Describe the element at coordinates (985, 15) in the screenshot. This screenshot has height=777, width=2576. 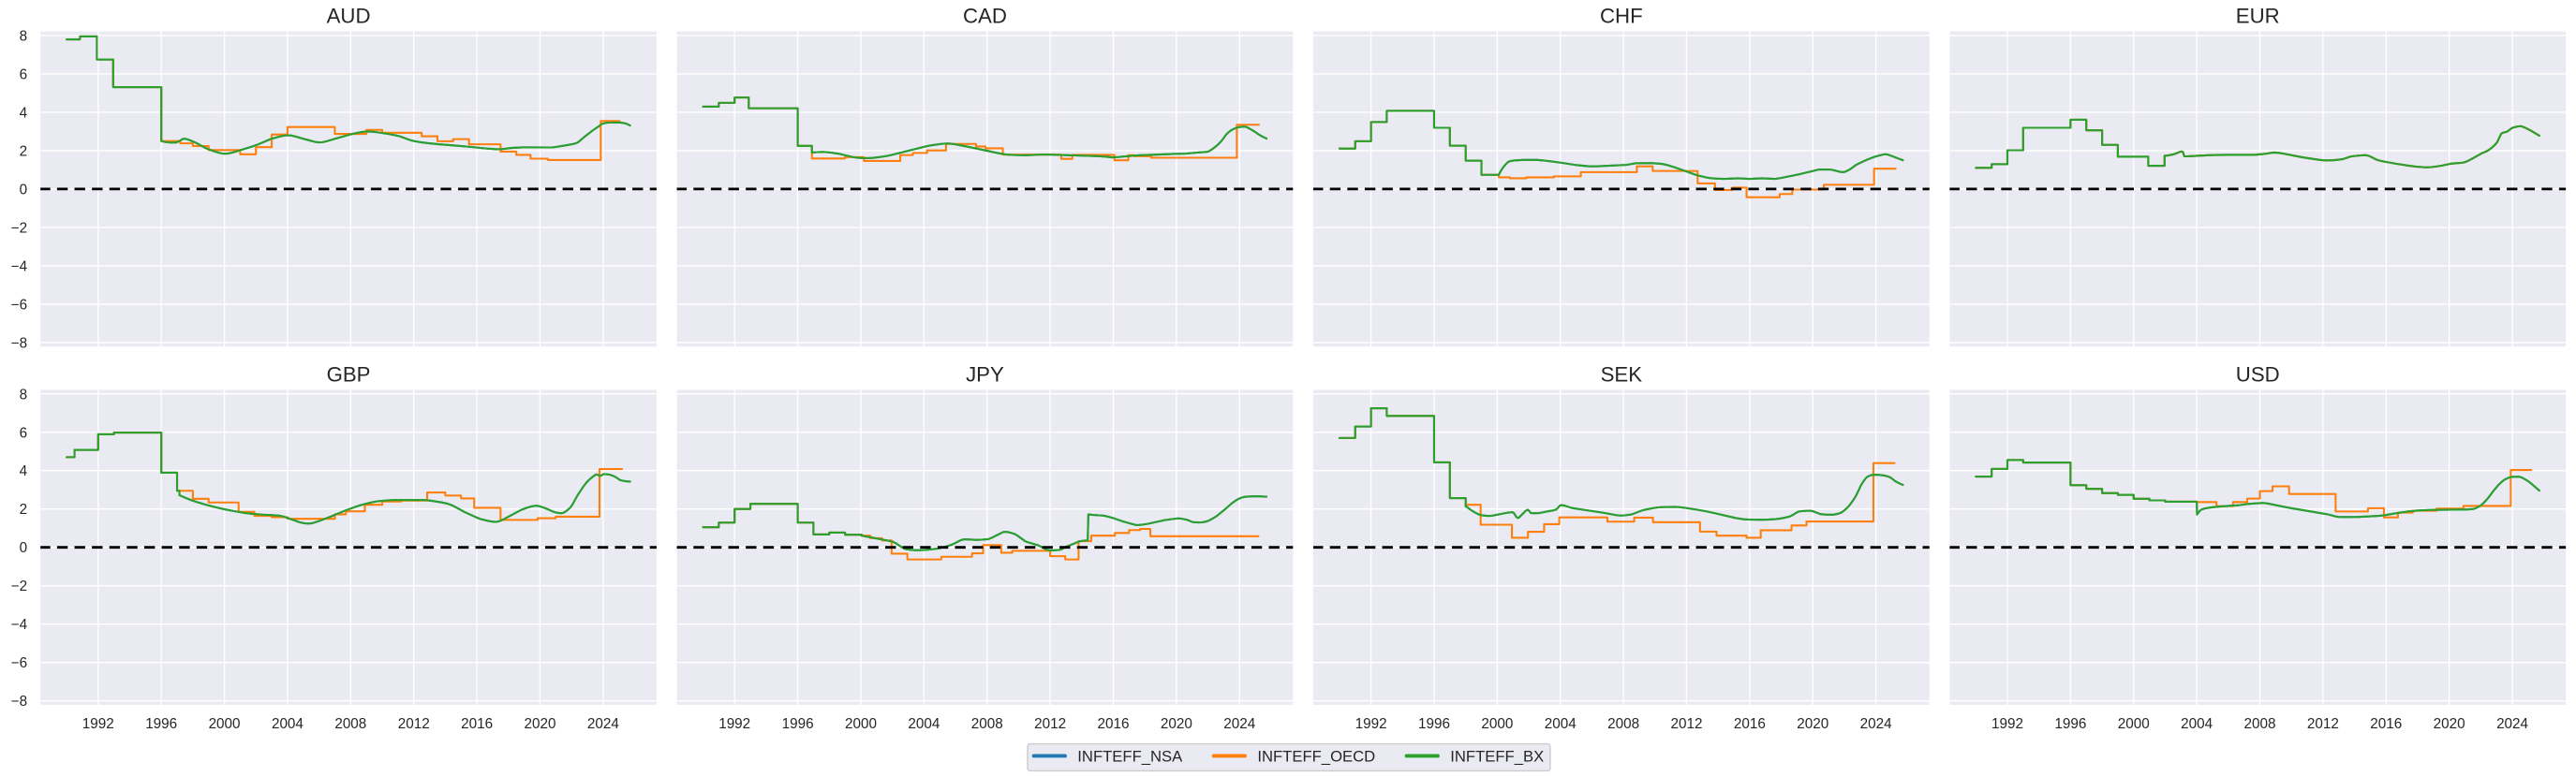
I see `svg-text: CAD` at that location.